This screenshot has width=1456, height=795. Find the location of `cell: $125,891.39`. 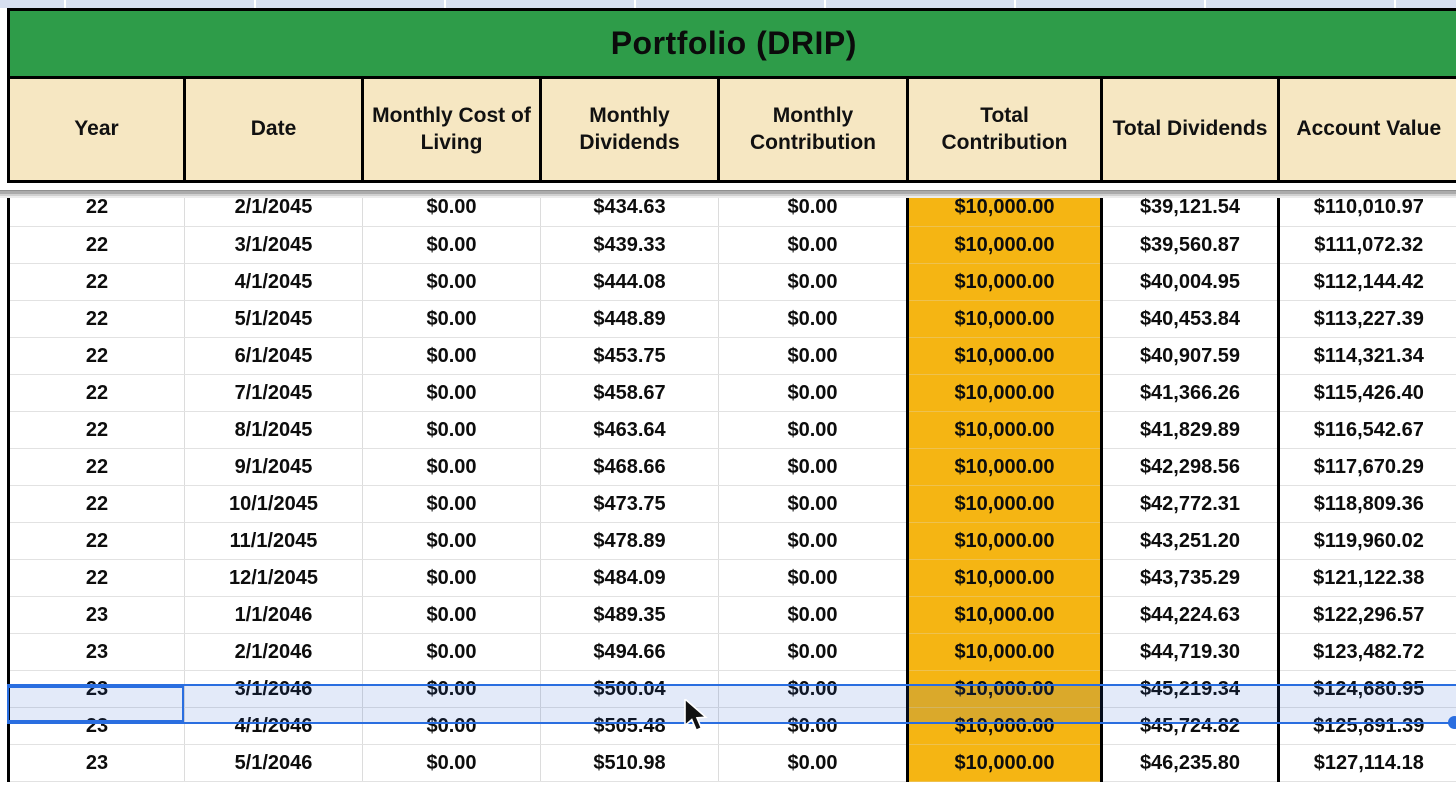

cell: $125,891.39 is located at coordinates (1367, 726).